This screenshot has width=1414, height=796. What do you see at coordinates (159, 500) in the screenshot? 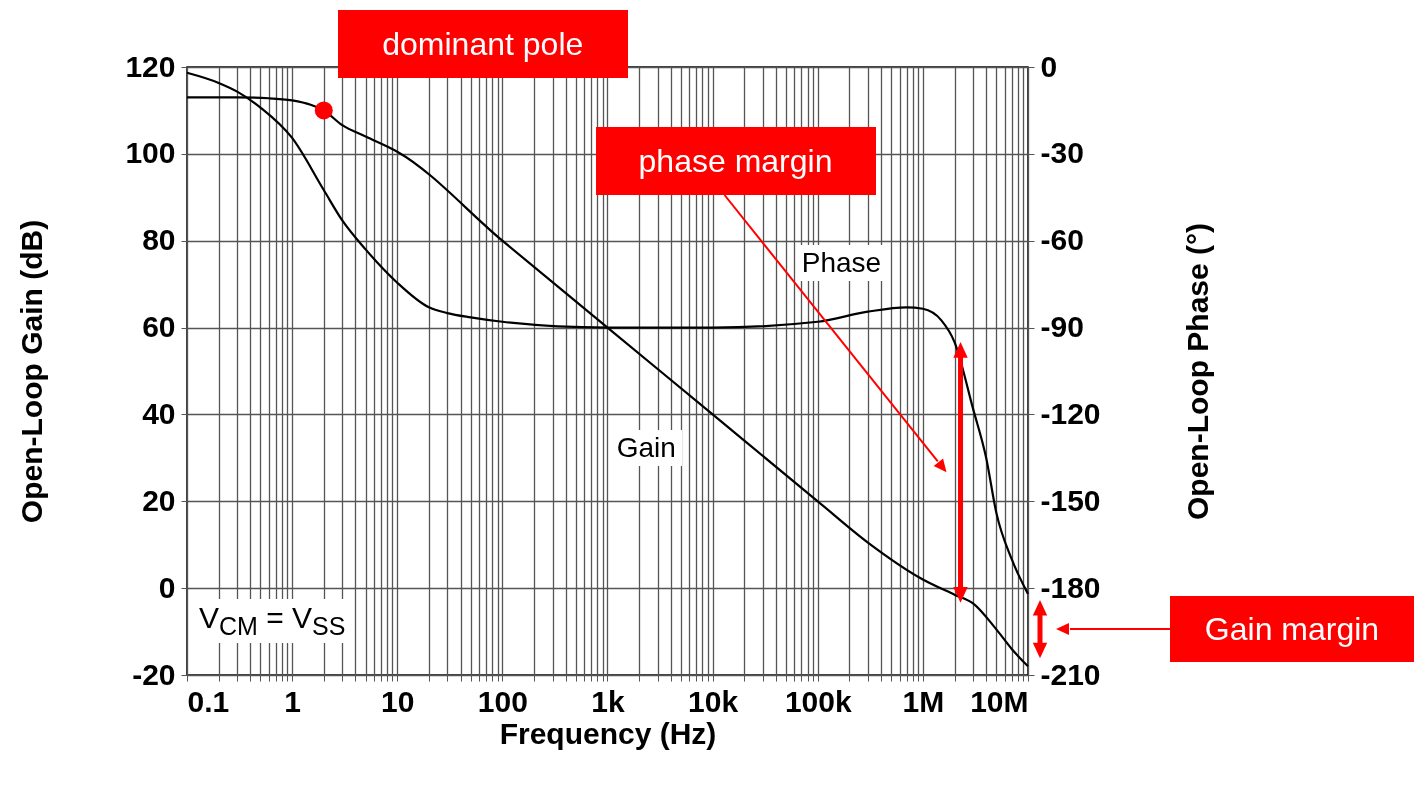
I see `y-tick-label: 20` at bounding box center [159, 500].